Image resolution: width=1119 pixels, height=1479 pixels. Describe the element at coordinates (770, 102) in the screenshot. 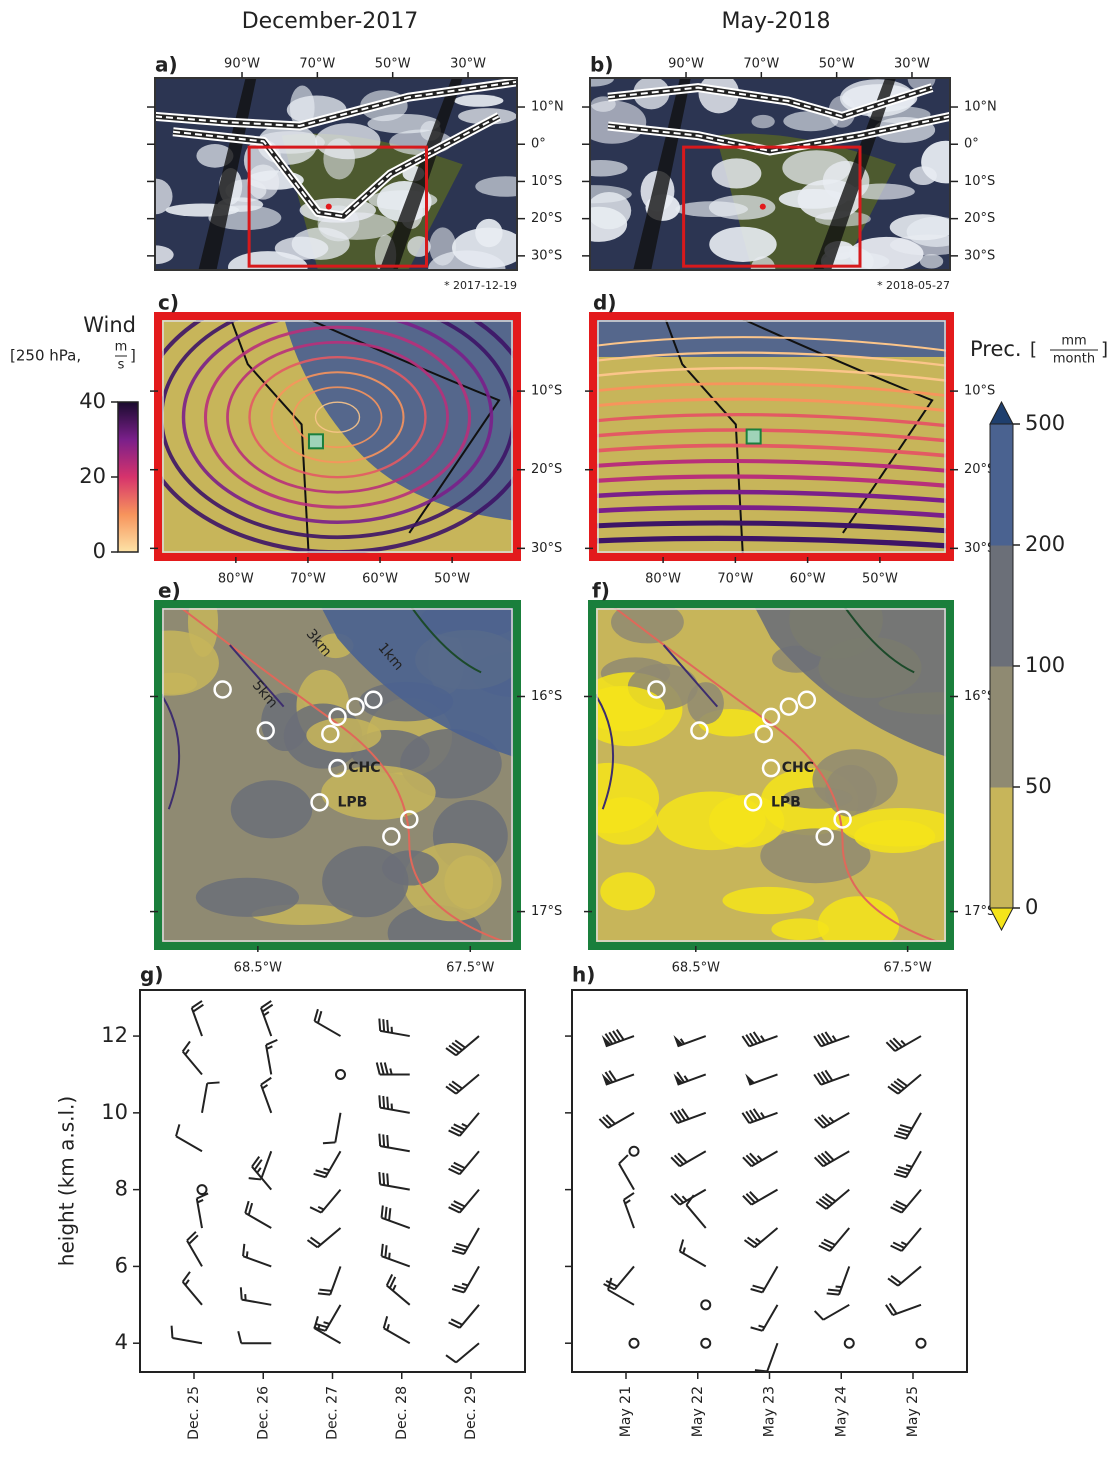

I see `jet-dash` at that location.